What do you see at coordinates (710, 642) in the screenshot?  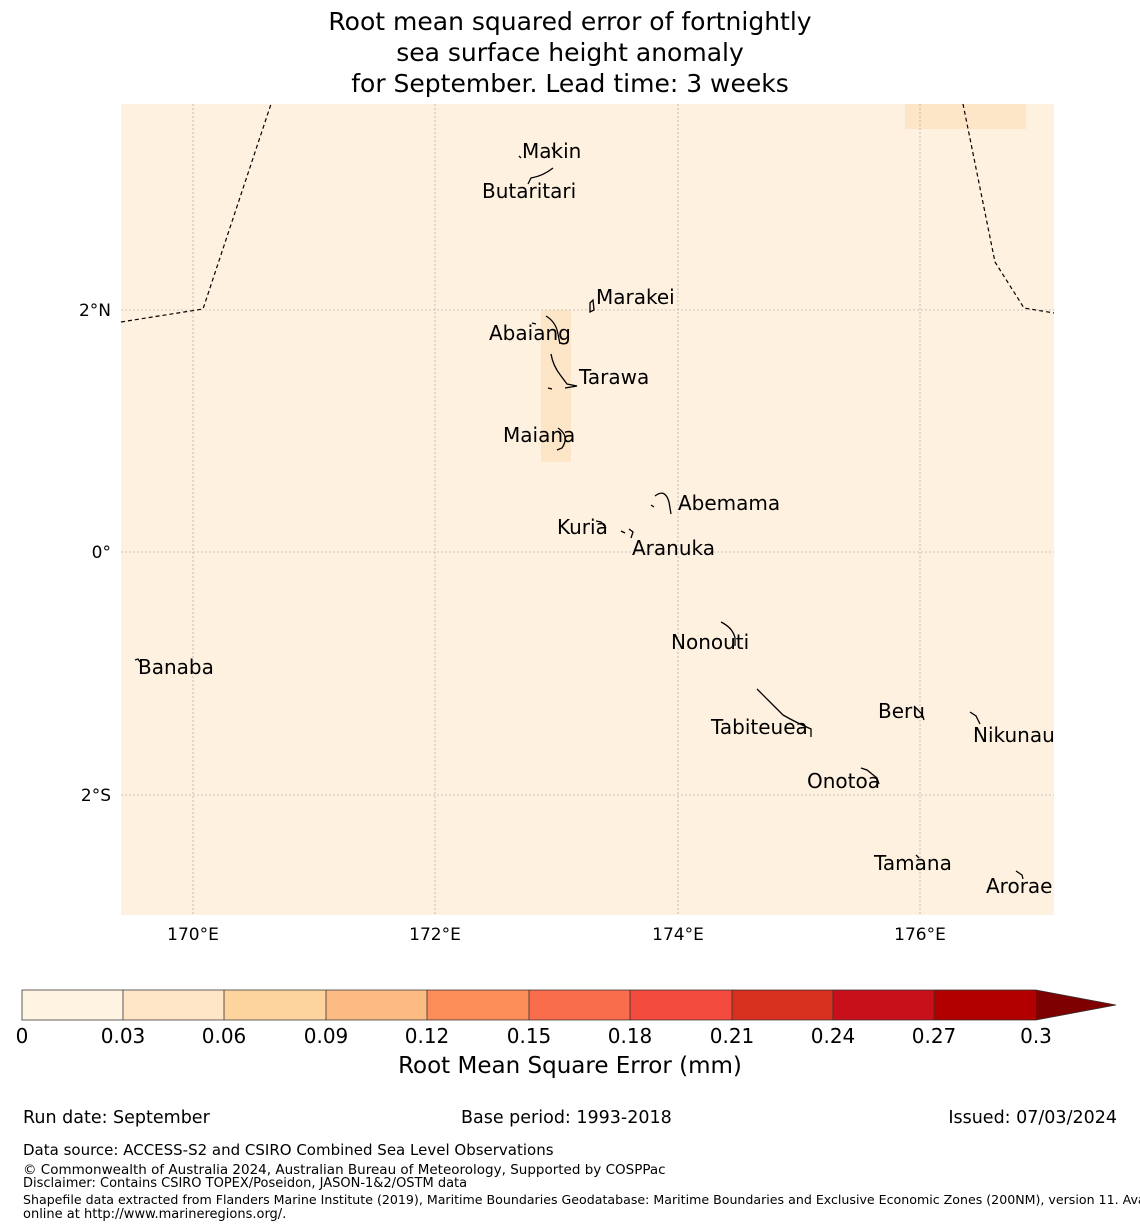 I see `label-nonouti: Nonouti` at bounding box center [710, 642].